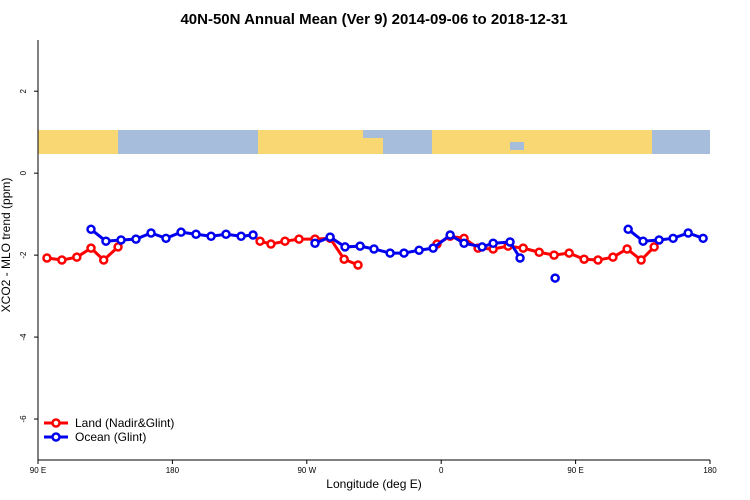 The height and width of the screenshot is (500, 750). Describe the element at coordinates (124, 423) in the screenshot. I see `legend-label: Land (Nadir&Glint)` at that location.